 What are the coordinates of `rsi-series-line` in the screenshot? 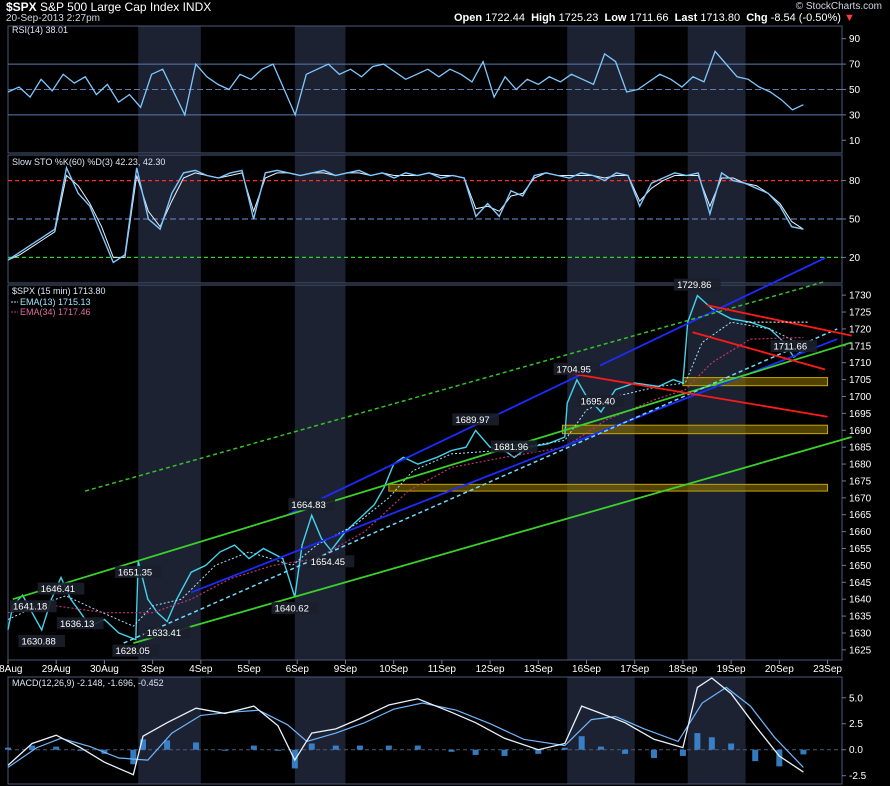 It's located at (405, 83).